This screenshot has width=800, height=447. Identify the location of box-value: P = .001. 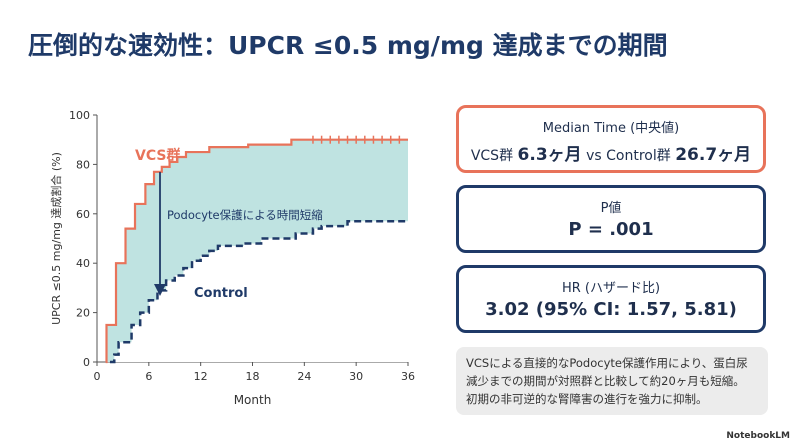
(611, 229).